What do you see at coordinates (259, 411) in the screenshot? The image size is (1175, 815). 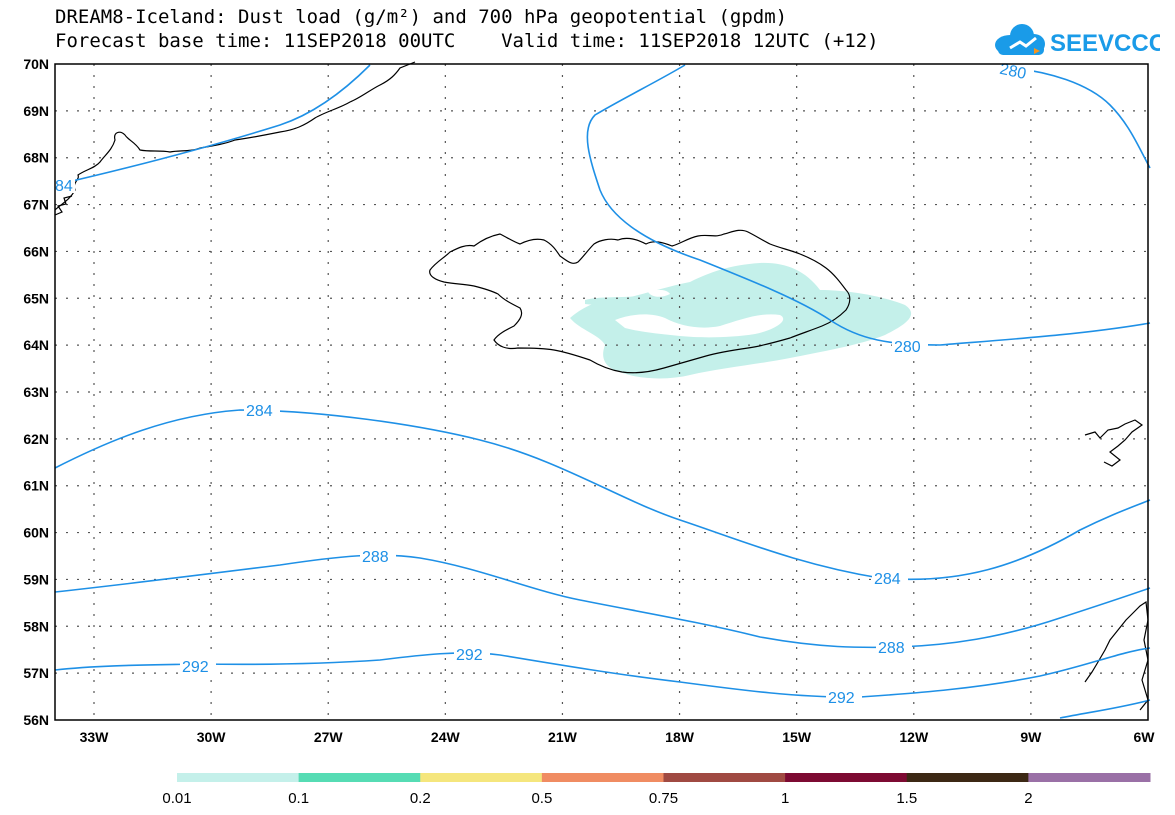 I see `contour-label-284-west: 284` at bounding box center [259, 411].